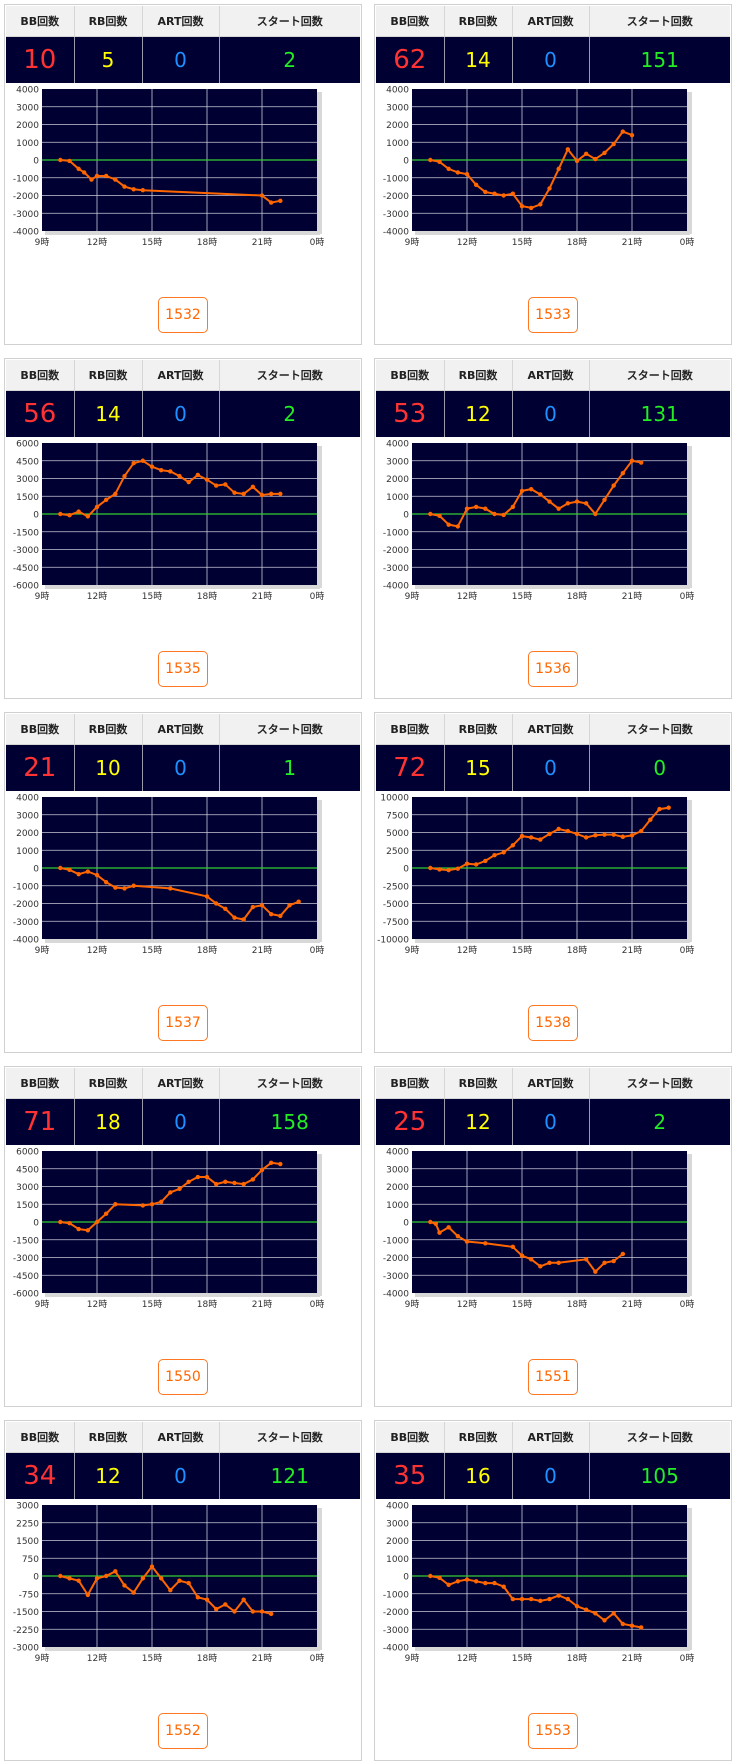  I want to click on unit-number-button: 1553, so click(553, 1731).